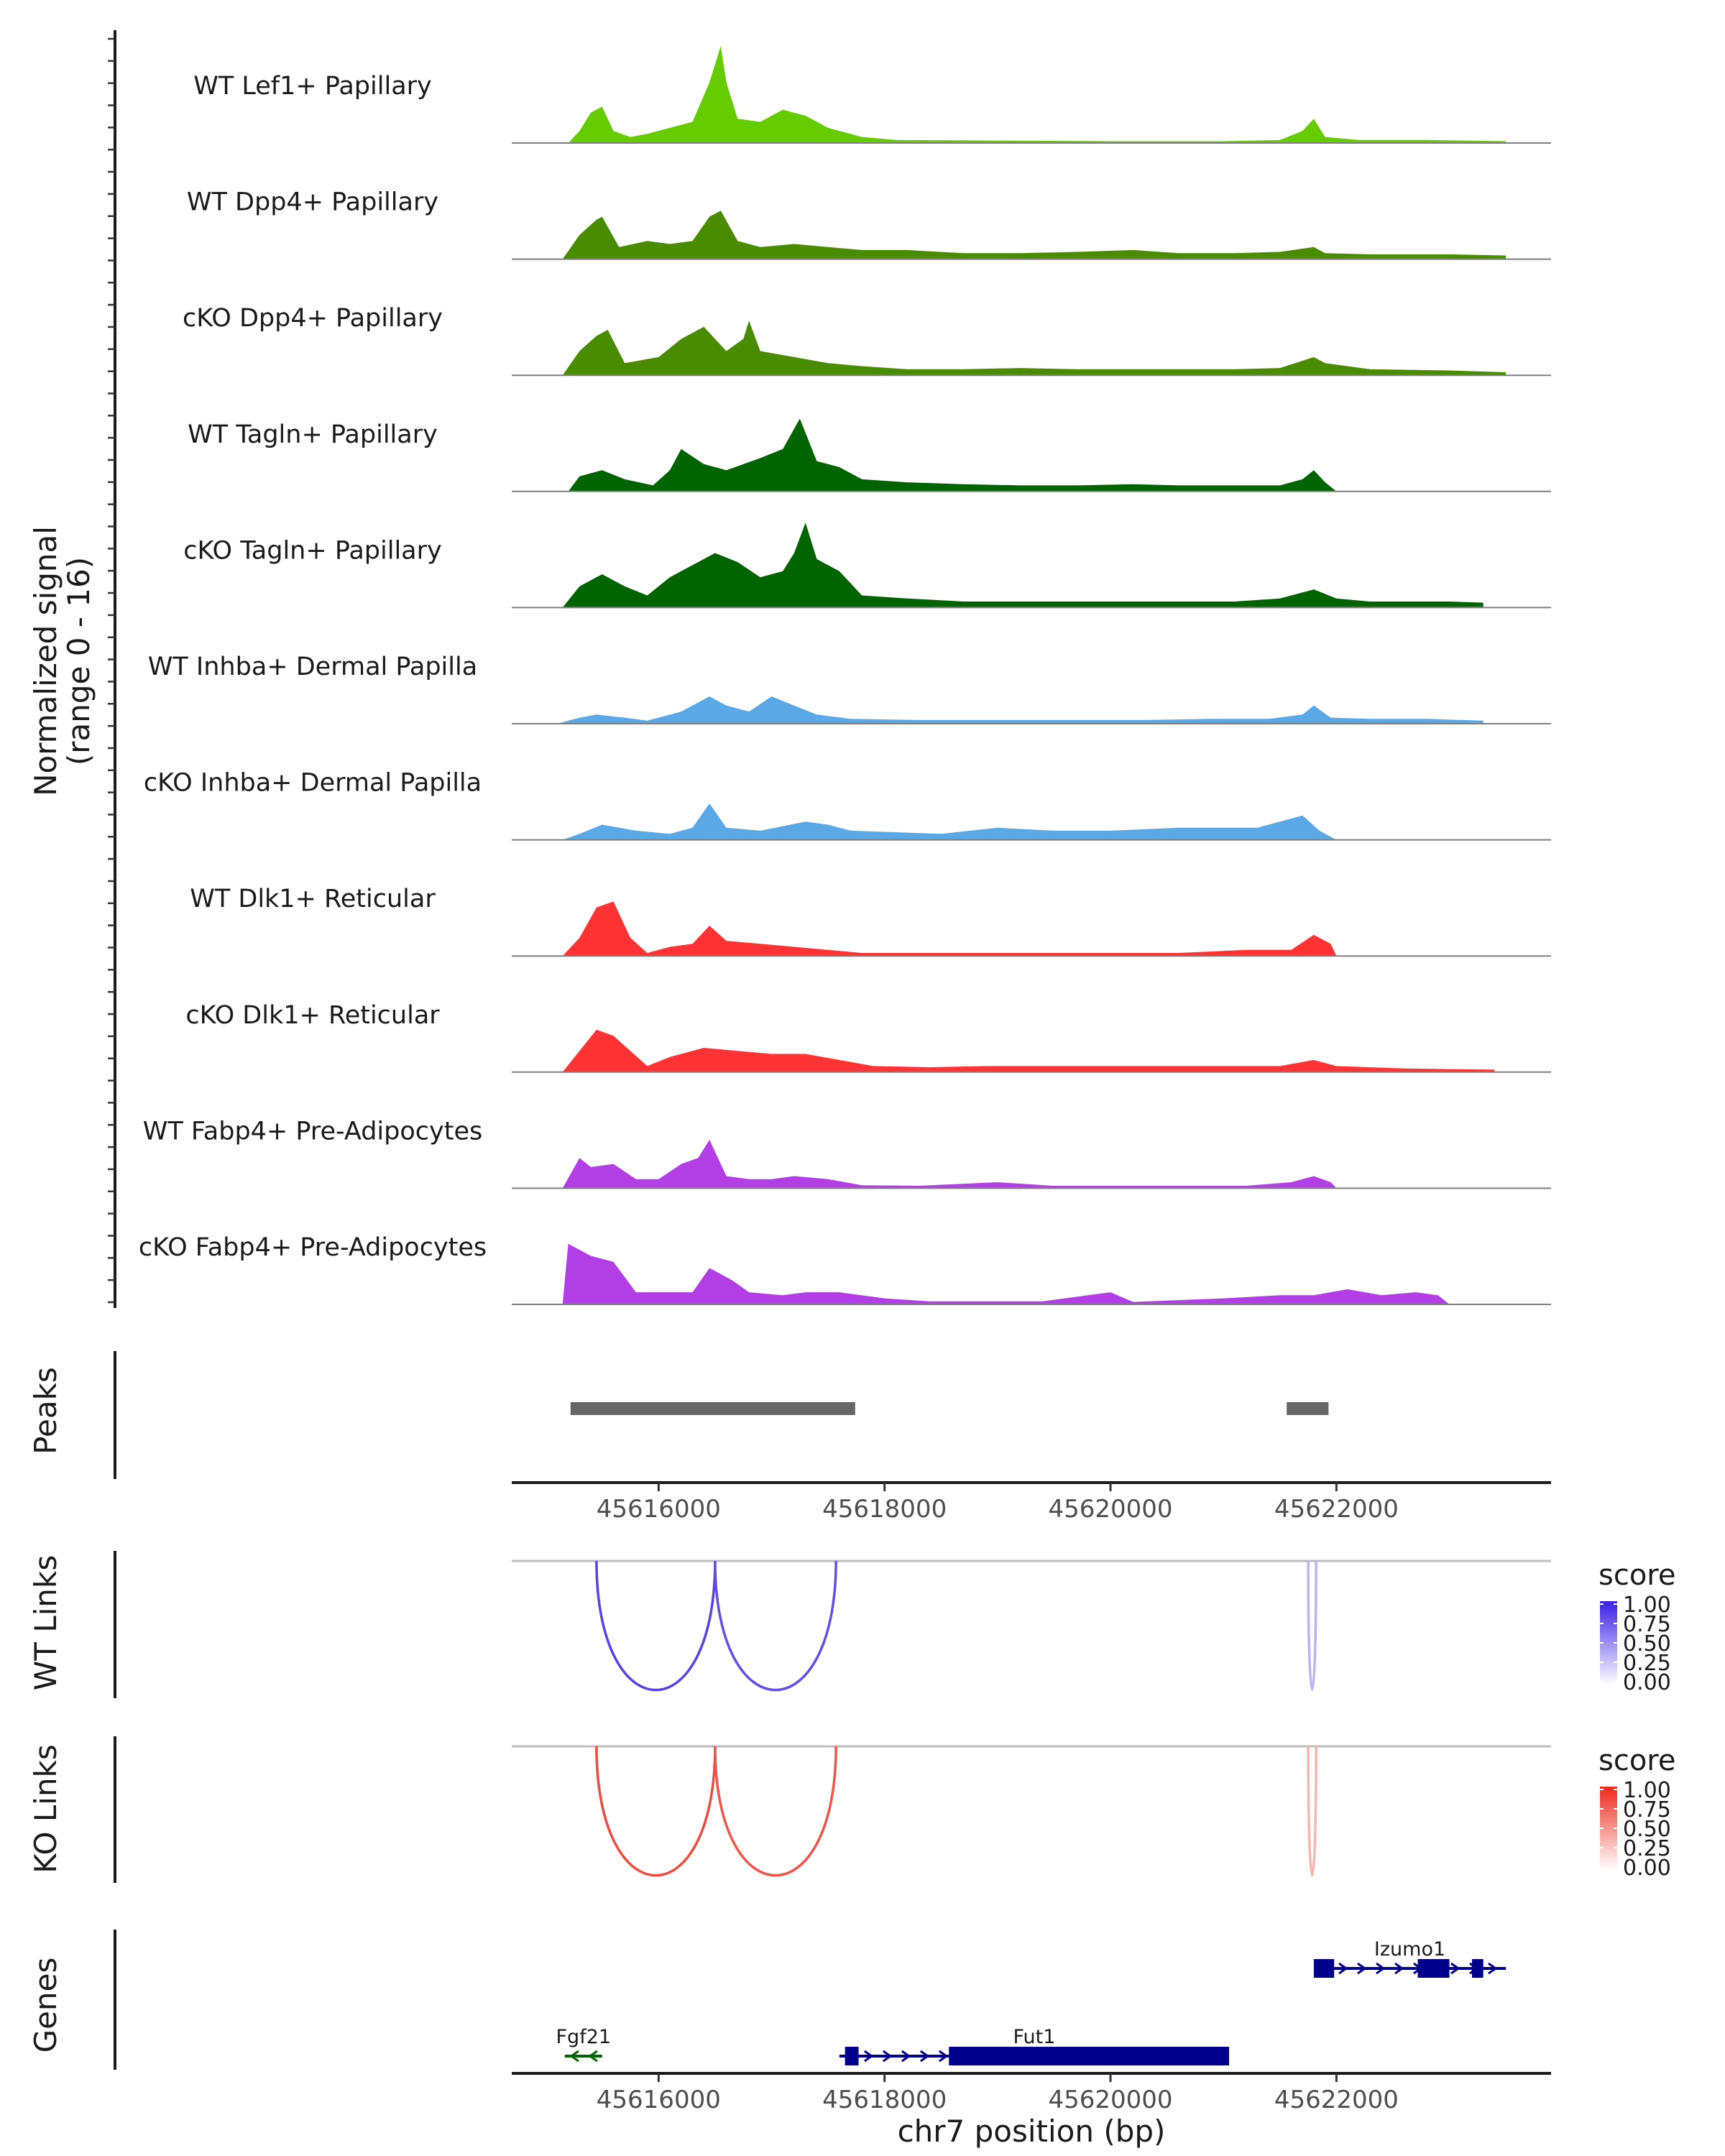 The image size is (1725, 2156). Describe the element at coordinates (1647, 1664) in the screenshot. I see `wt-links-legend-tick-label: 0.25` at that location.